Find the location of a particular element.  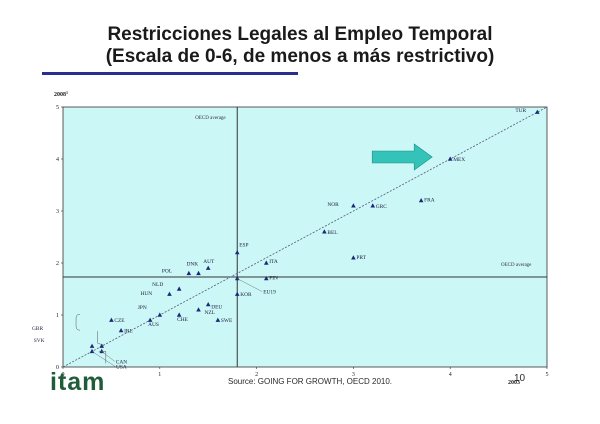

point-label-nzl: NZL is located at coordinates (210, 313).